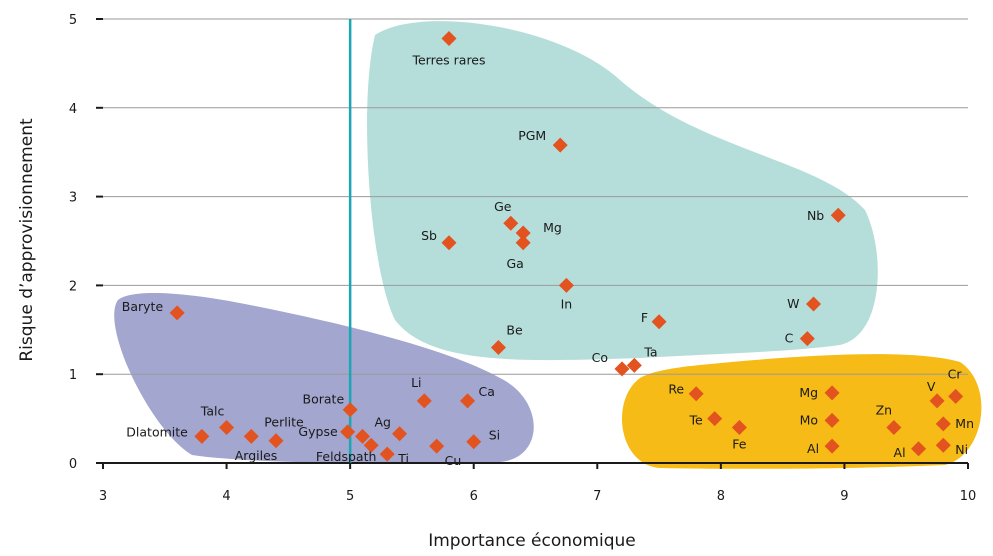  Describe the element at coordinates (514, 263) in the screenshot. I see `point-label: Ga` at that location.